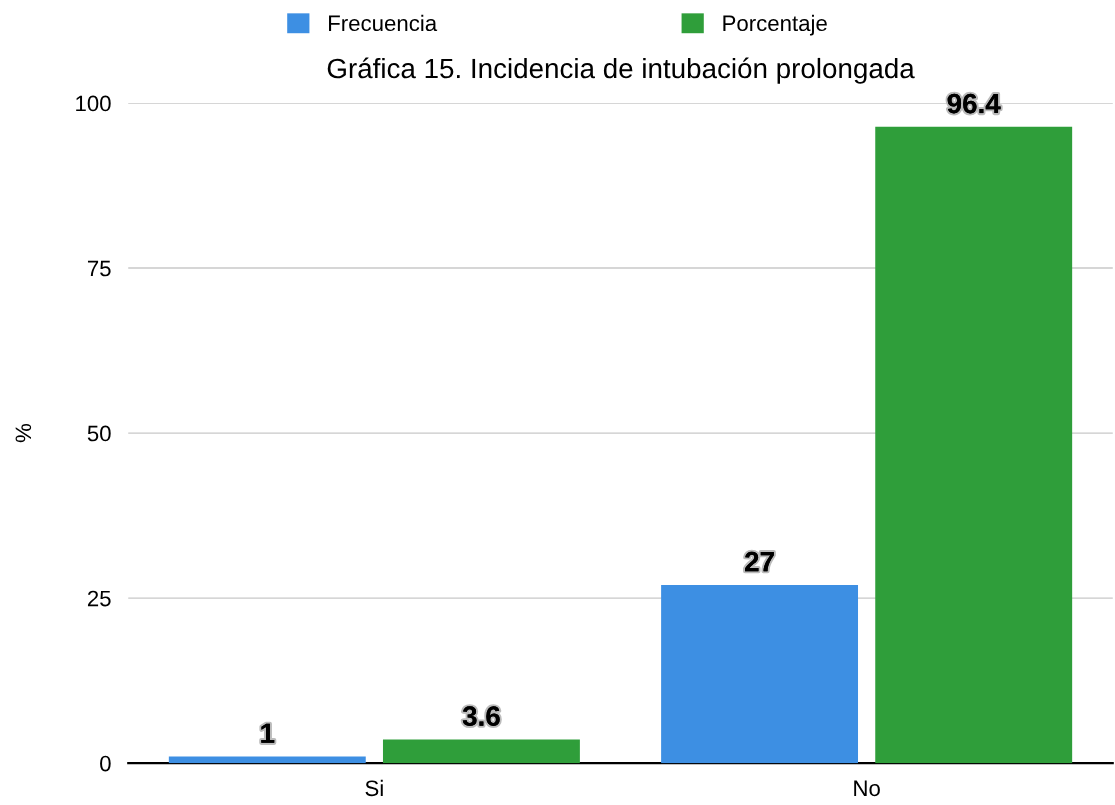 The width and height of the screenshot is (1115, 805). I want to click on data-label: 27, so click(759, 561).